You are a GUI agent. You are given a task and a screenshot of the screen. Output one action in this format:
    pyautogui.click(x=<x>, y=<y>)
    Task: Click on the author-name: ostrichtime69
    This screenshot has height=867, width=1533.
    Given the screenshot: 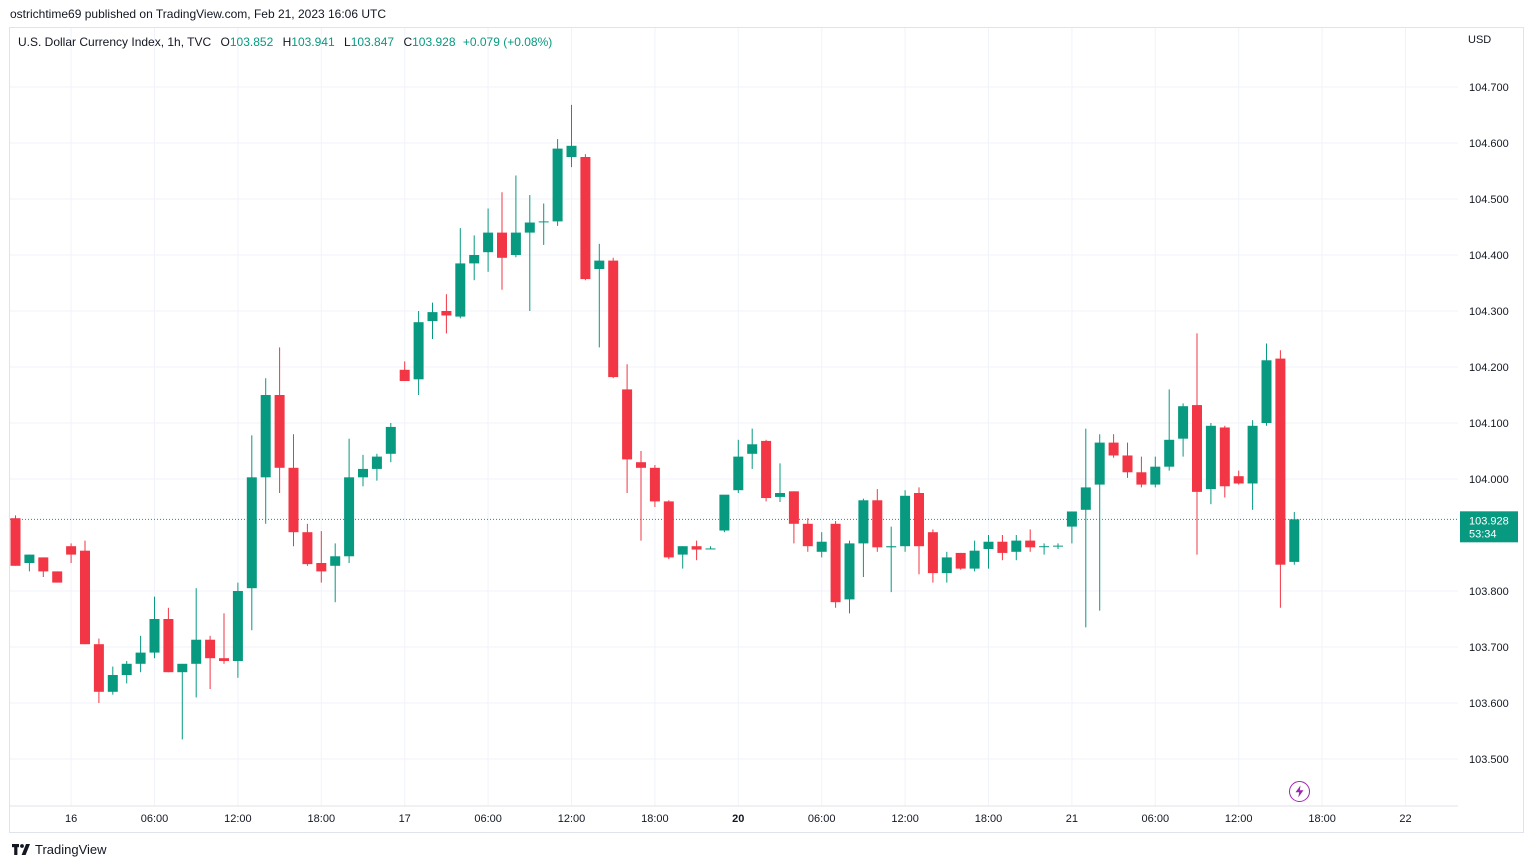 What is the action you would take?
    pyautogui.click(x=46, y=14)
    